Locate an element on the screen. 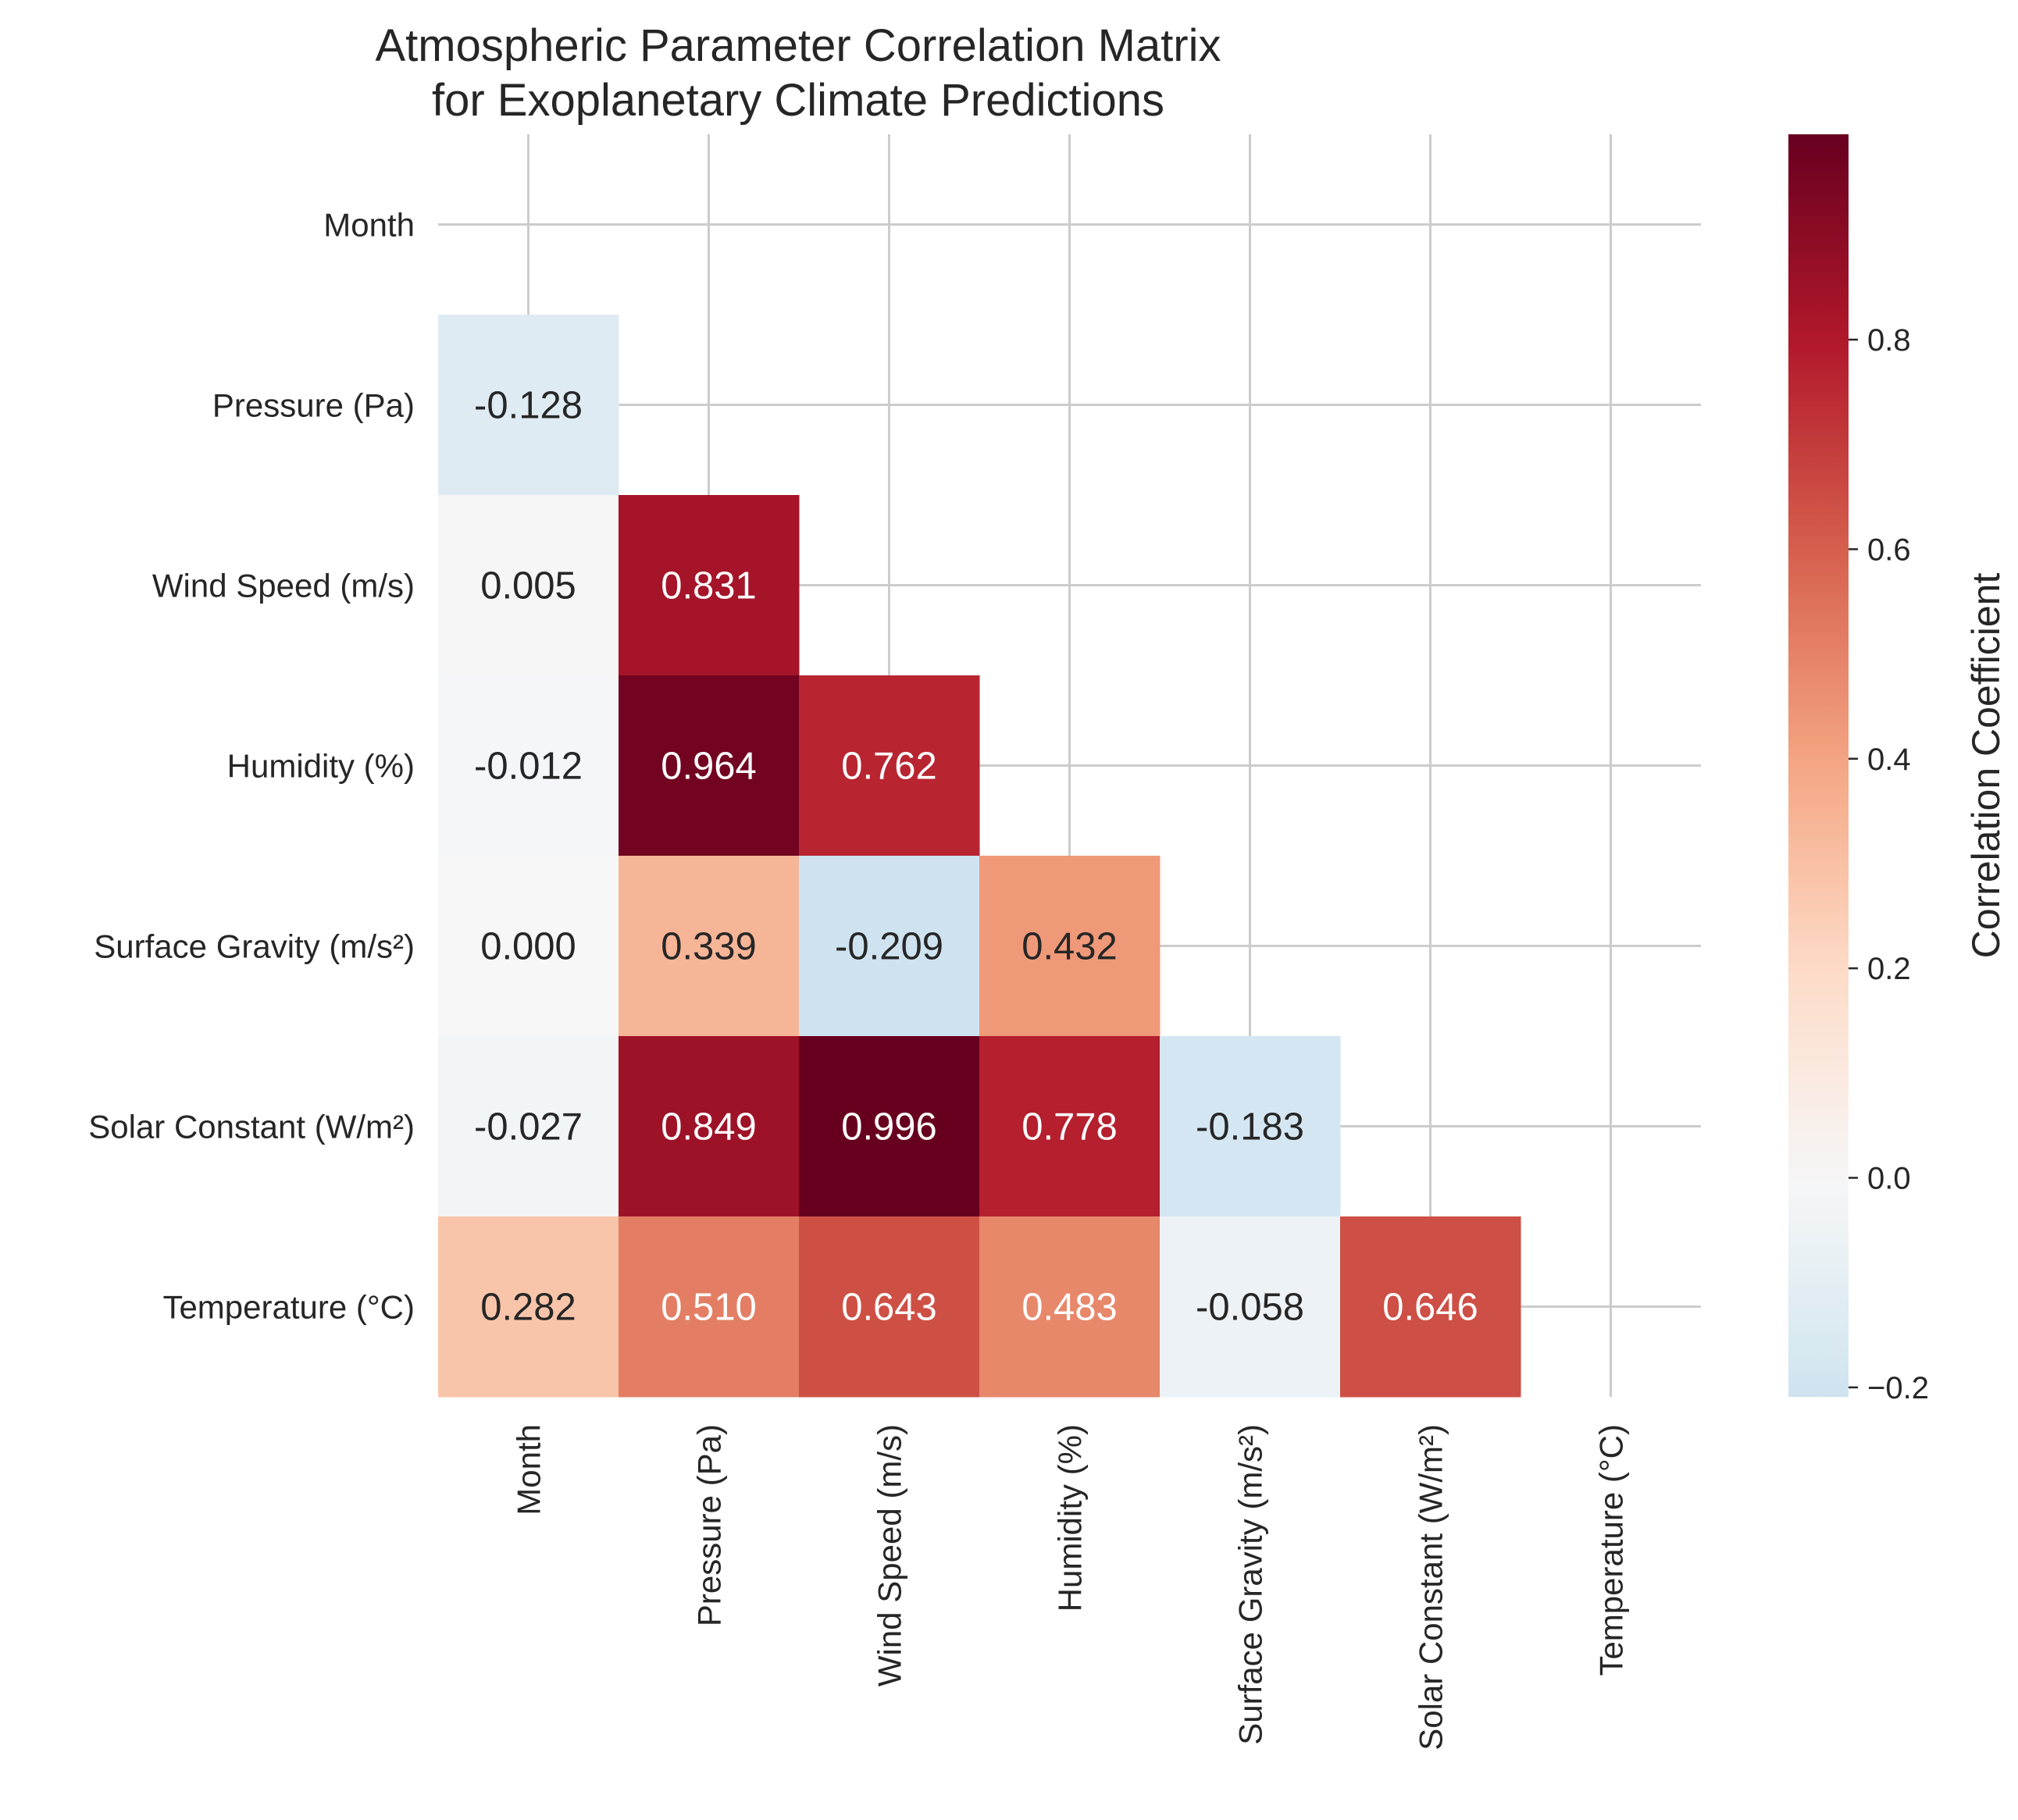  cell-value-label: 0.510 is located at coordinates (709, 1308).